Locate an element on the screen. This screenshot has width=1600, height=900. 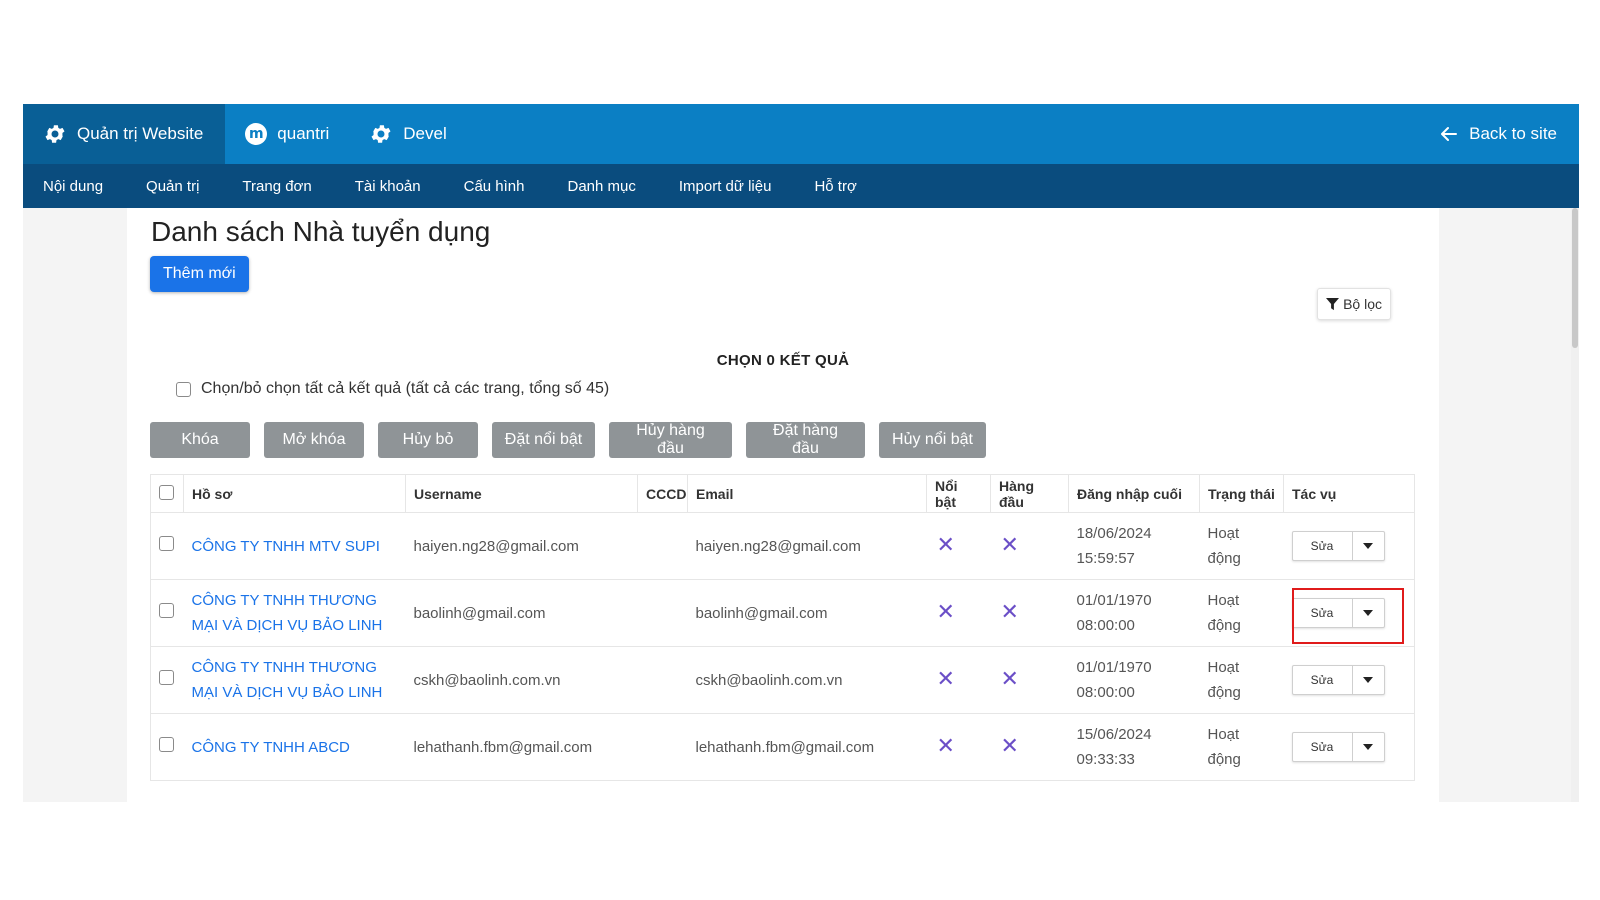
cancel-featured-button: Hủy nổi bật is located at coordinates (932, 440).